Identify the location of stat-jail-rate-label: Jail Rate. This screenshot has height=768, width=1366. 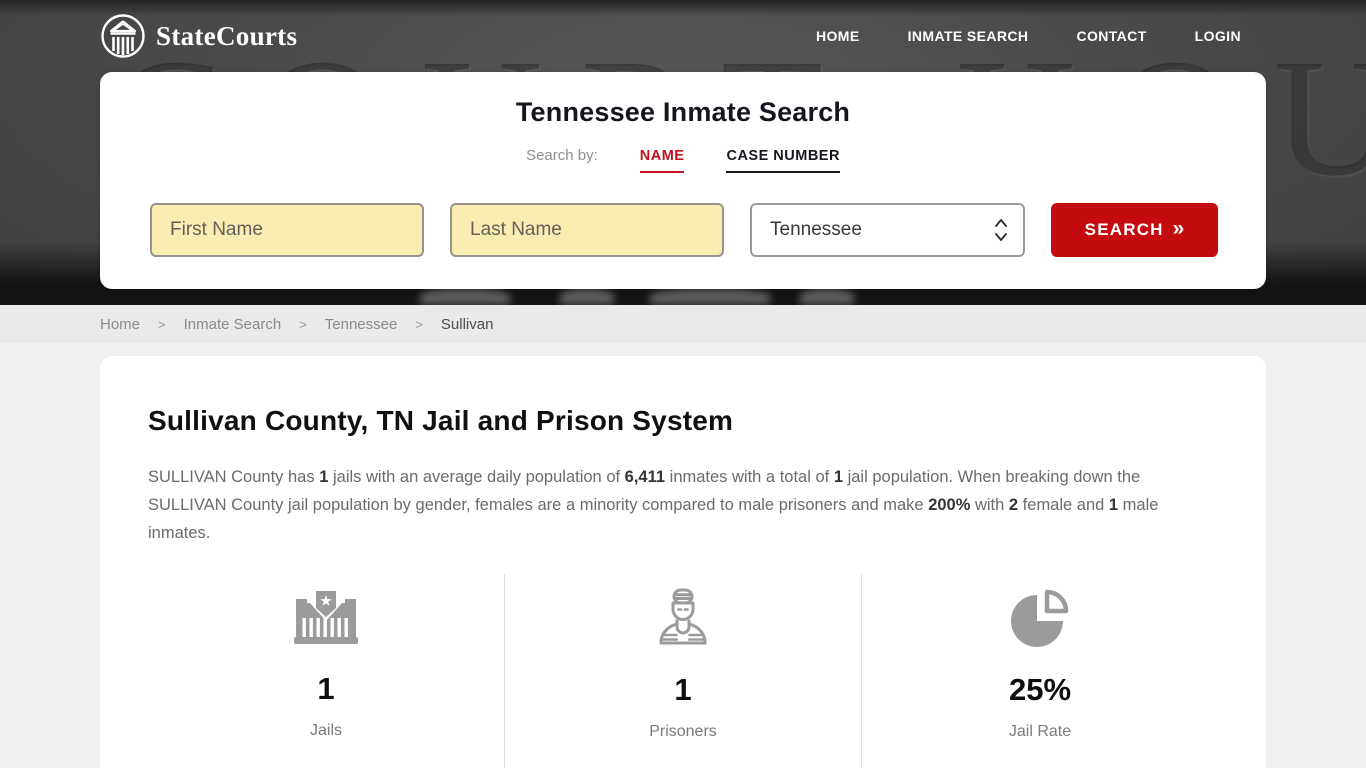
(1040, 731).